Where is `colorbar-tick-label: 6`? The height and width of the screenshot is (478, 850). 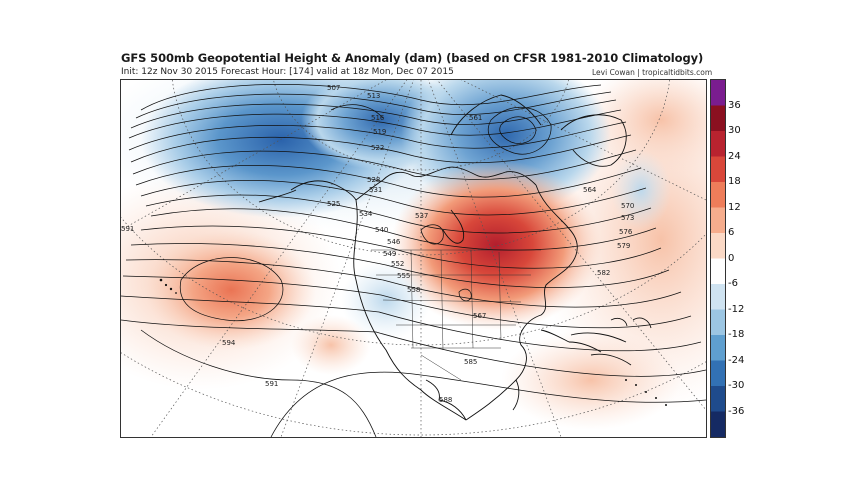 colorbar-tick-label: 6 is located at coordinates (731, 232).